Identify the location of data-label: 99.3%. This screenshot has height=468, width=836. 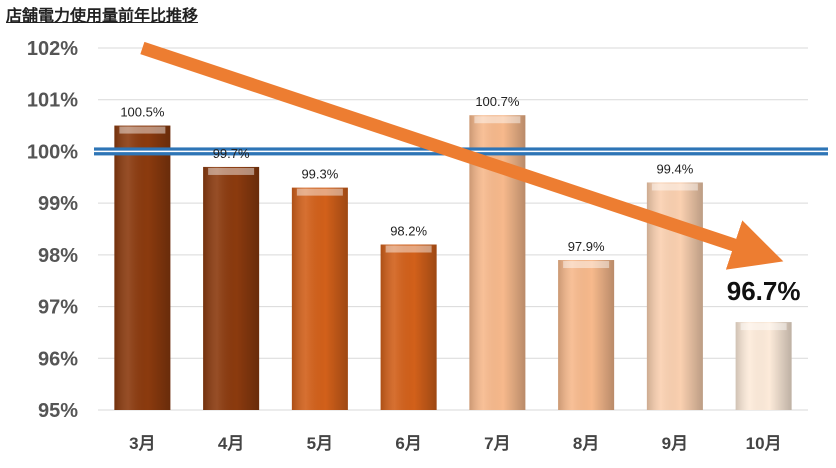
(319, 174).